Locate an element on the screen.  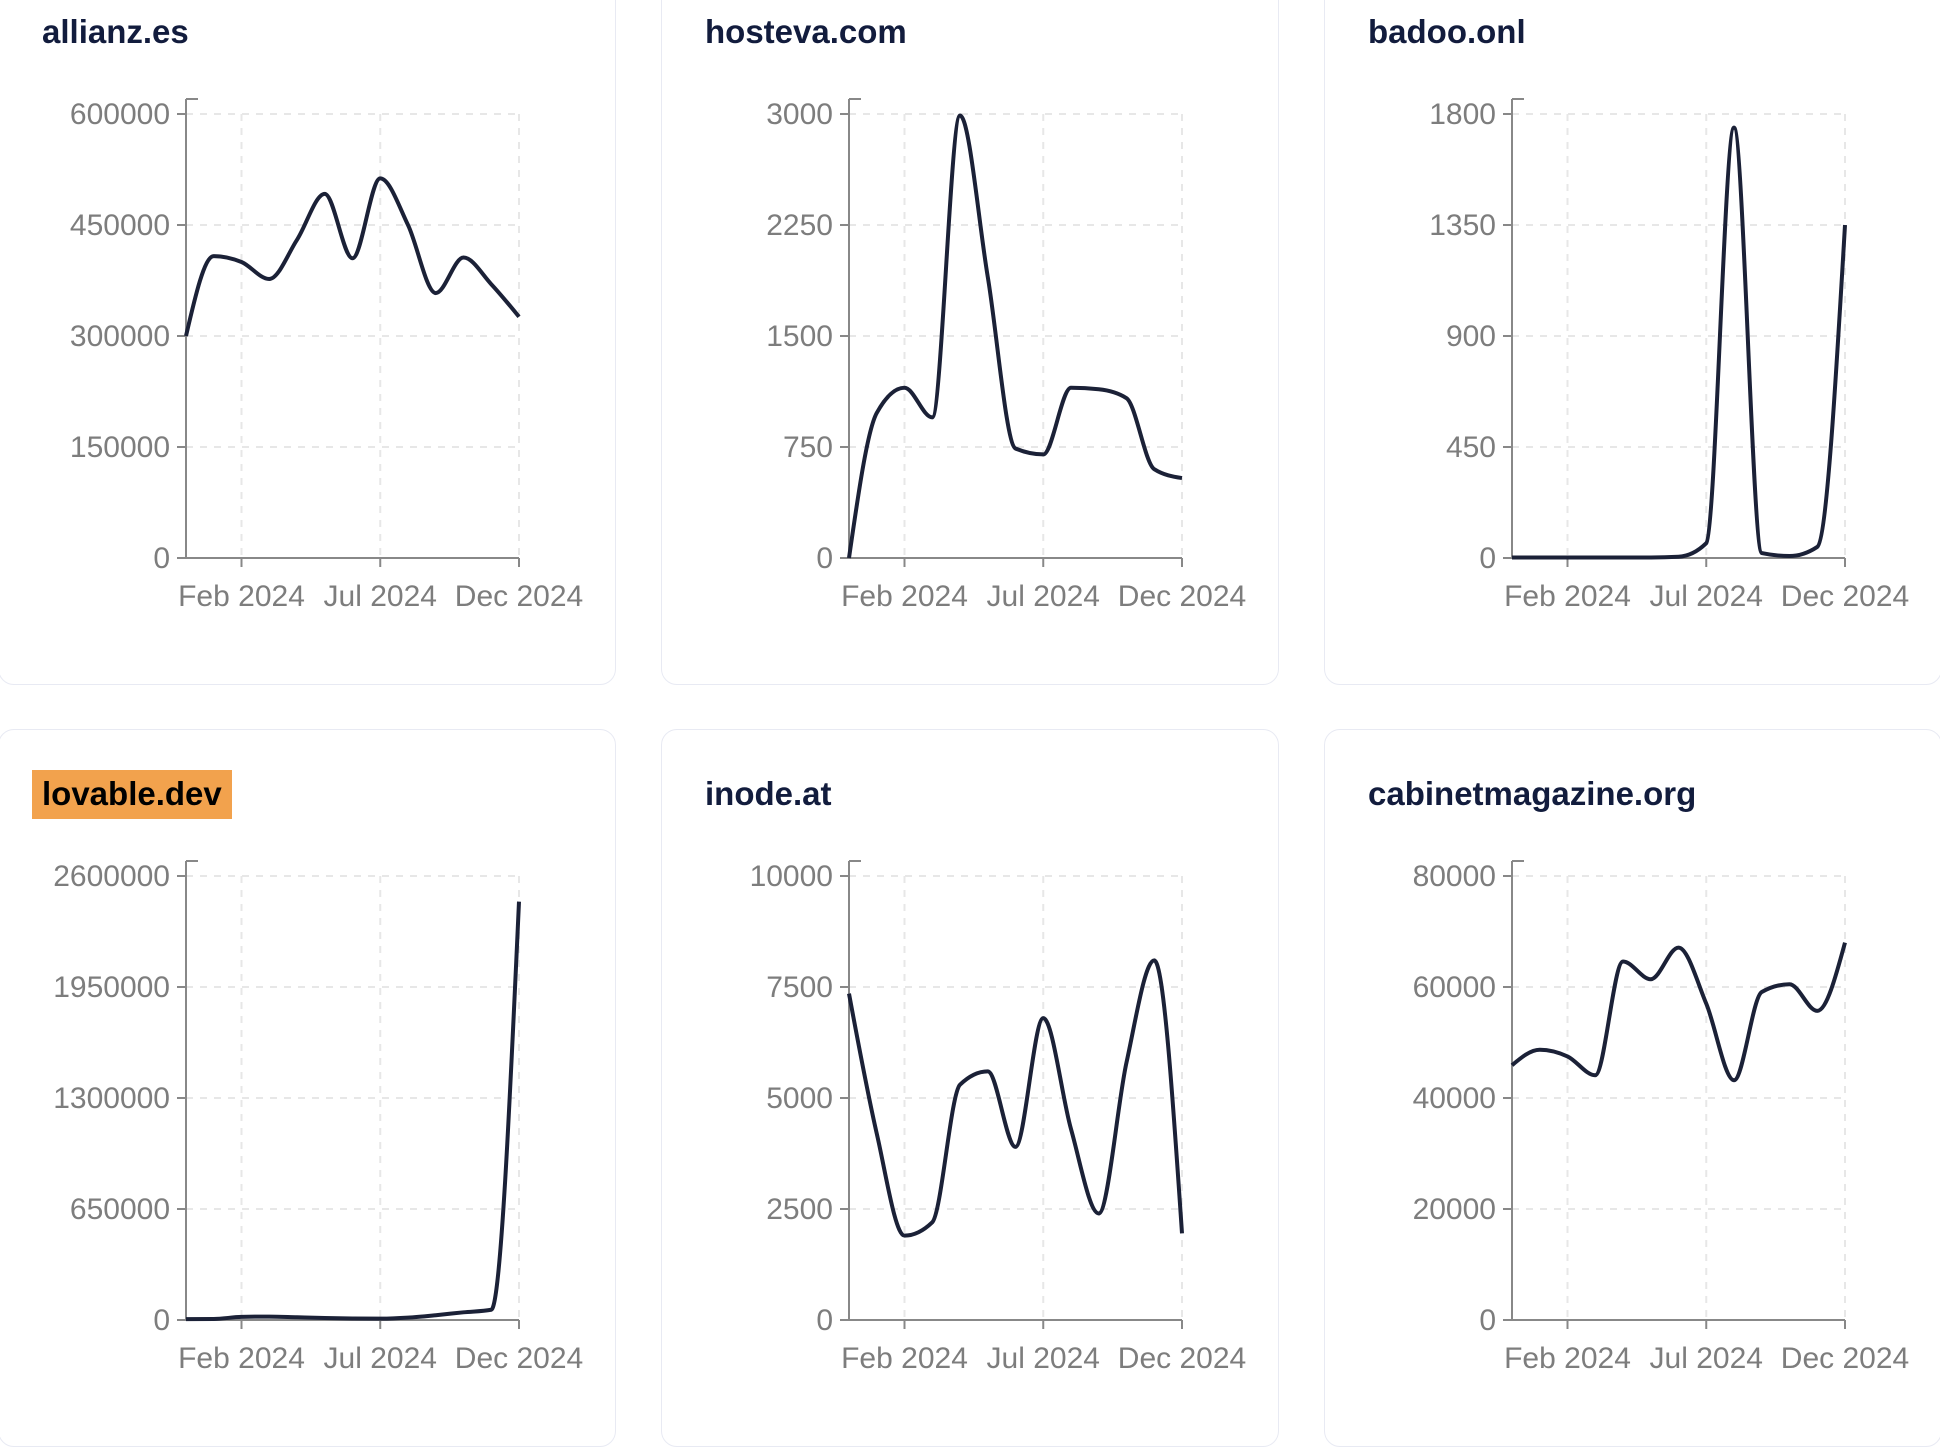
chart-title-text: badoo.onl is located at coordinates (1447, 31).